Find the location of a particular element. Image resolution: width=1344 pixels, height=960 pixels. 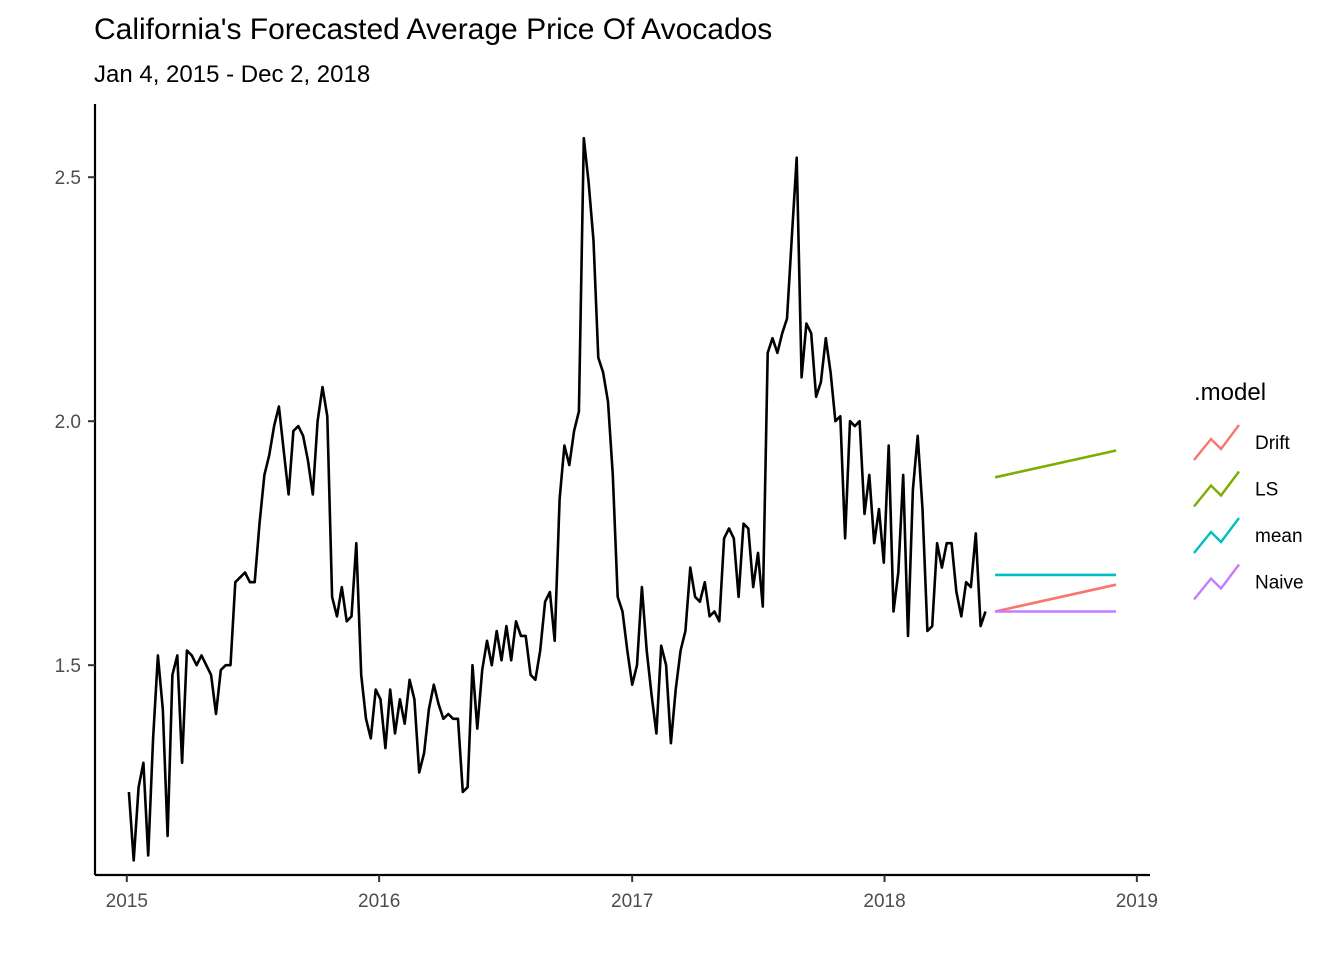

legend-item-ls: LS is located at coordinates (1235, 489).